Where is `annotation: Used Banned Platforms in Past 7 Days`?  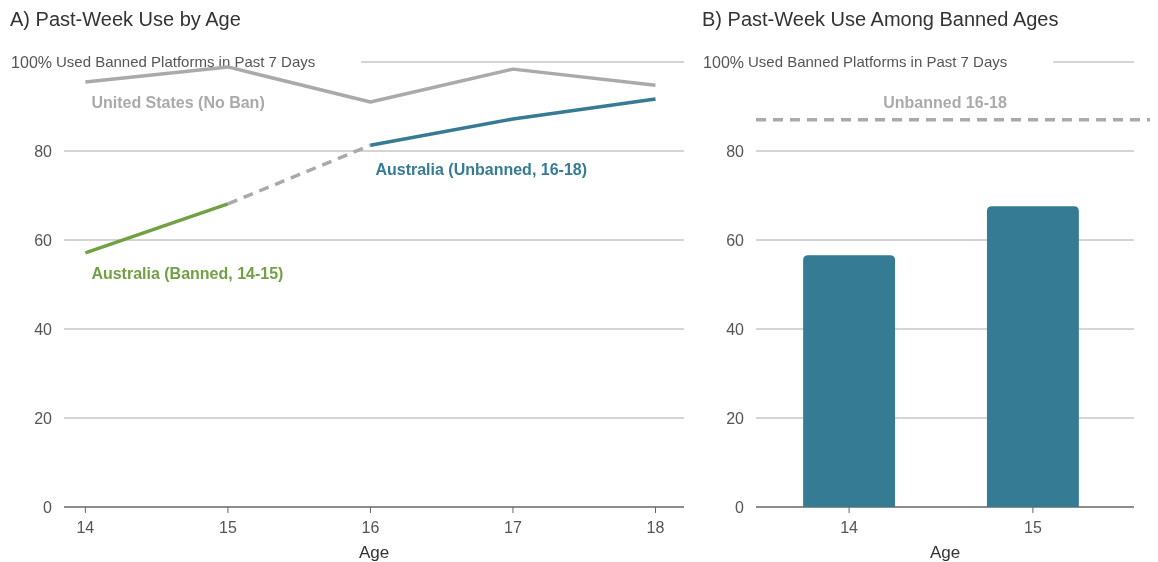 annotation: Used Banned Platforms in Past 7 Days is located at coordinates (878, 61).